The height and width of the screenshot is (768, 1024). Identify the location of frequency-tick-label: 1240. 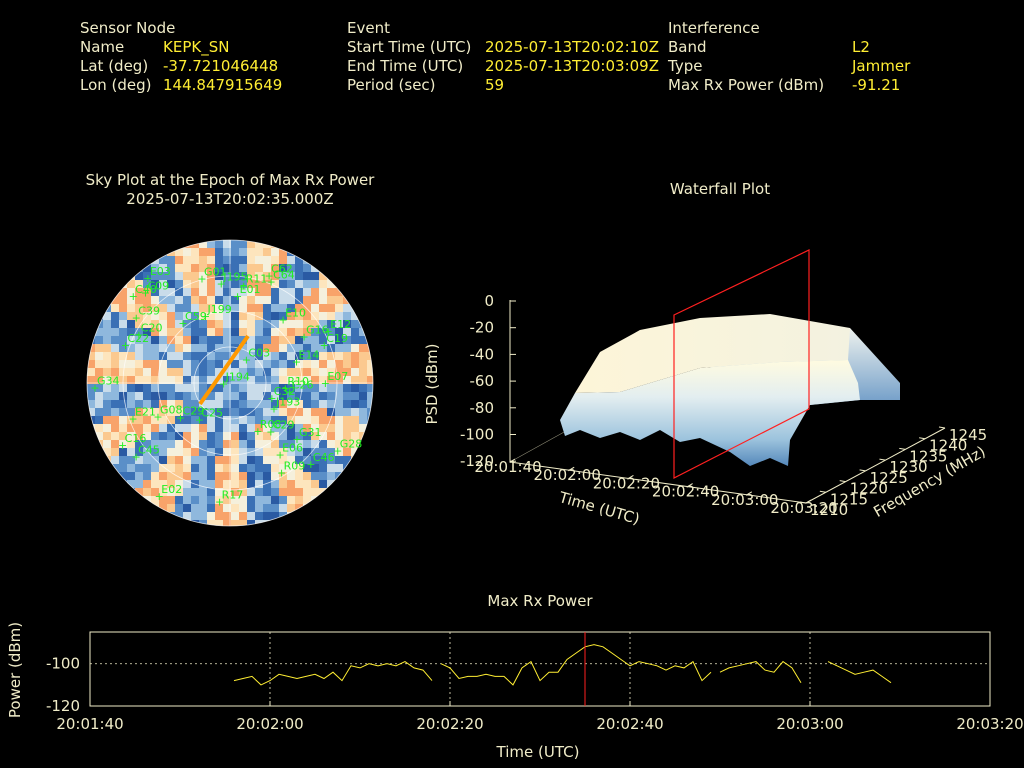
(948, 446).